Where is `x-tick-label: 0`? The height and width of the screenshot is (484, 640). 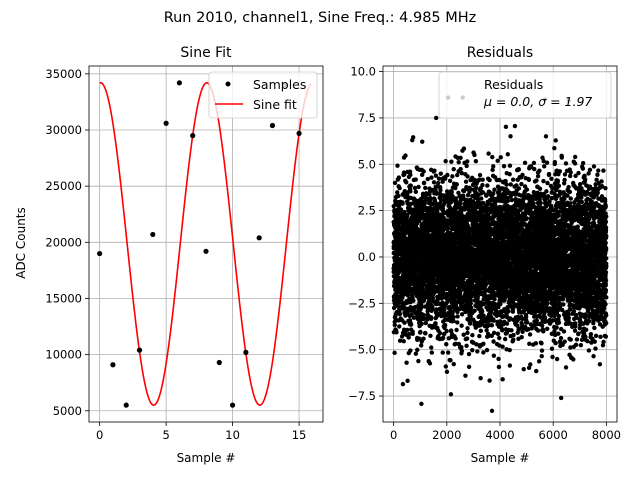
x-tick-label: 0 is located at coordinates (393, 435).